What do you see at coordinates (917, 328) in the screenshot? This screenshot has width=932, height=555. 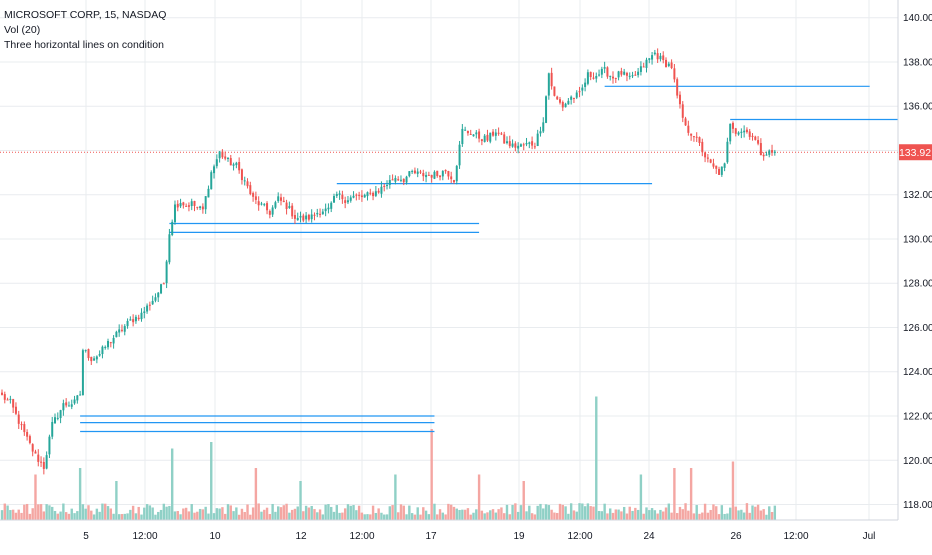 I see `price-tick-label: 126.00` at bounding box center [917, 328].